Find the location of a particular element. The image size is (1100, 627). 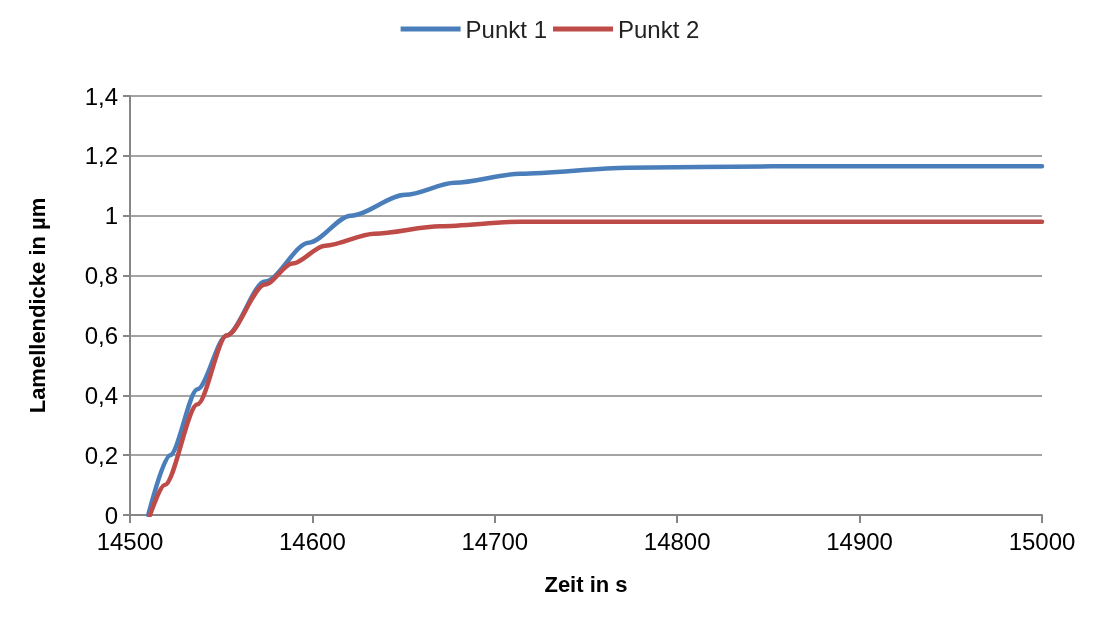

y-tick-label: 0 is located at coordinates (111, 515).